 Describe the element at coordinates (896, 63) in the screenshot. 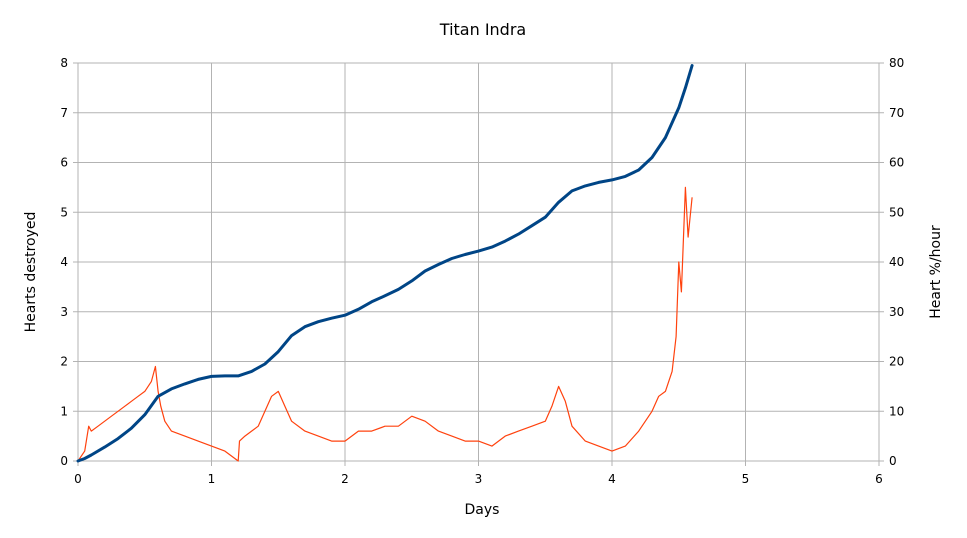

I see `y-right-tick-label: 80` at that location.